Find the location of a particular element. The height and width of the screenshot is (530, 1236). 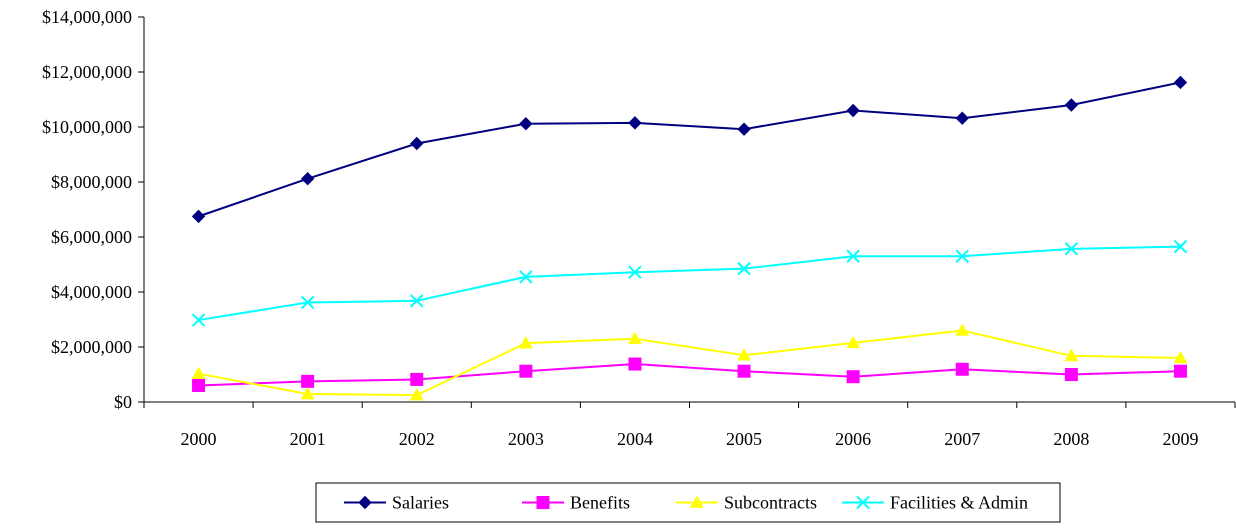

y-tick-label: $2,000,000 is located at coordinates (91, 347).